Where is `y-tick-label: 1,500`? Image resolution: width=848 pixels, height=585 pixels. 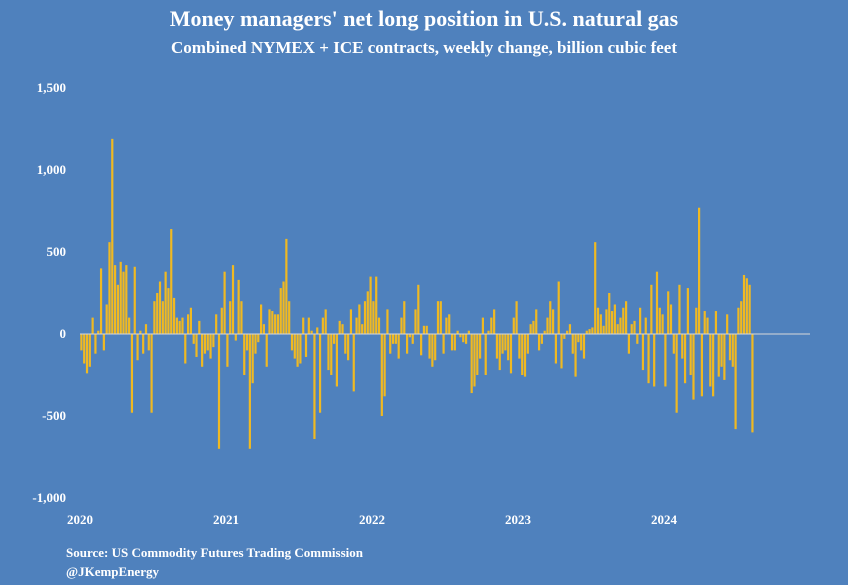 y-tick-label: 1,500 is located at coordinates (51, 87).